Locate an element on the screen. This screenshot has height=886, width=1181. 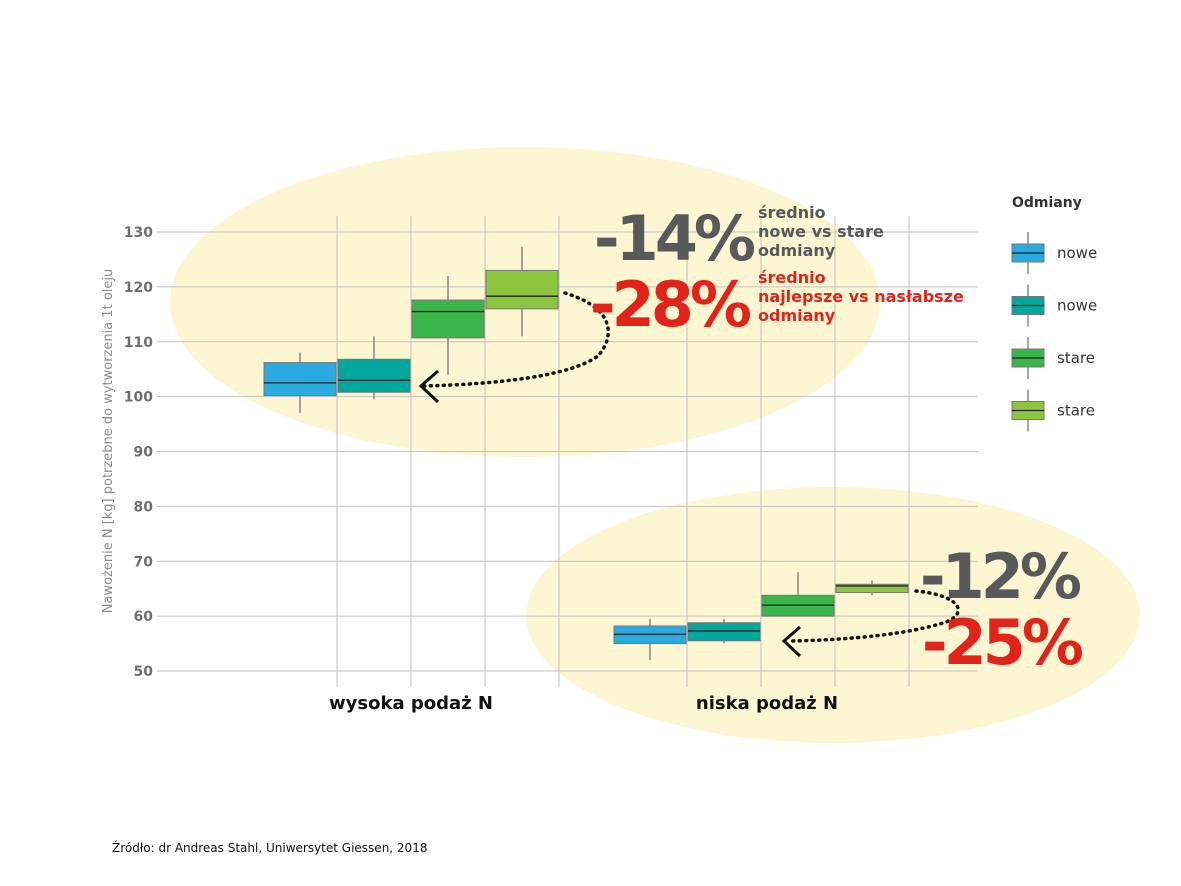
best-note-line-2: najlepsze vs nasłabsze is located at coordinates (861, 296).